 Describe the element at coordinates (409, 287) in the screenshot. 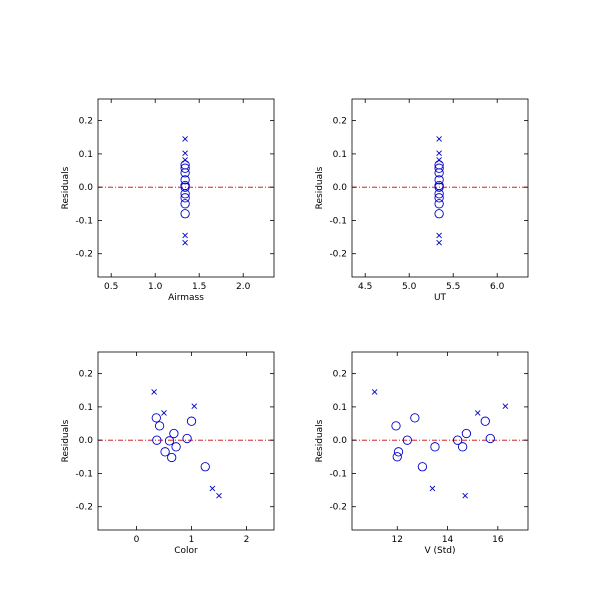

I see `x-tick-label: 5.0` at that location.